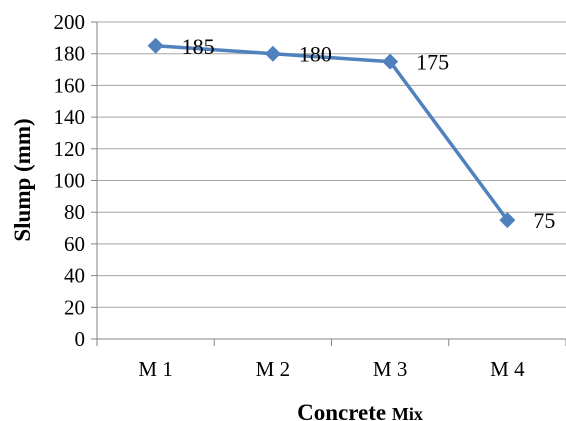 The height and width of the screenshot is (421, 566). Describe the element at coordinates (507, 369) in the screenshot. I see `x-tick-label-4: M 4` at that location.